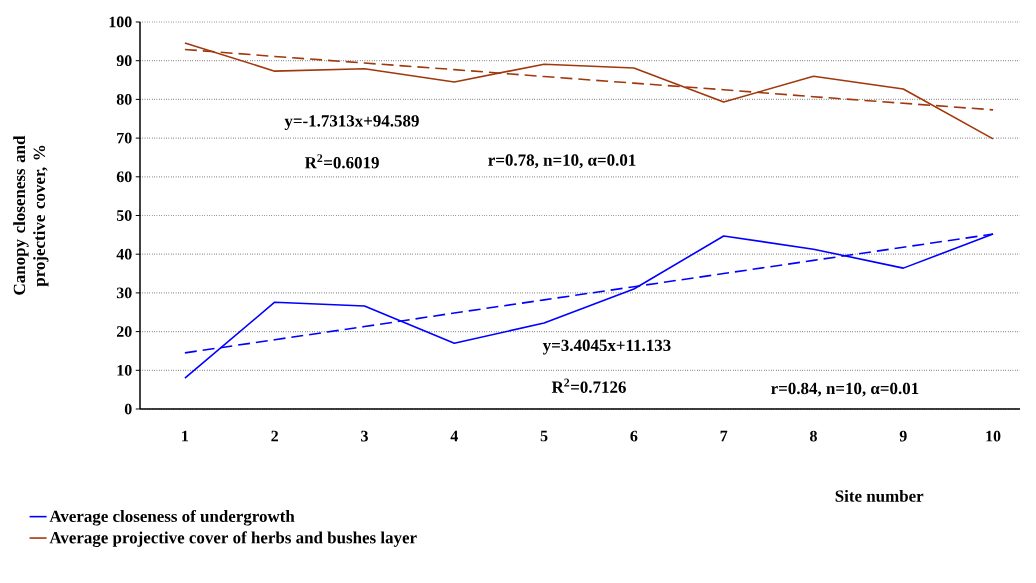 This screenshot has height=583, width=1036. I want to click on annotation: r=0.78, n=10, α=0.01, so click(562, 161).